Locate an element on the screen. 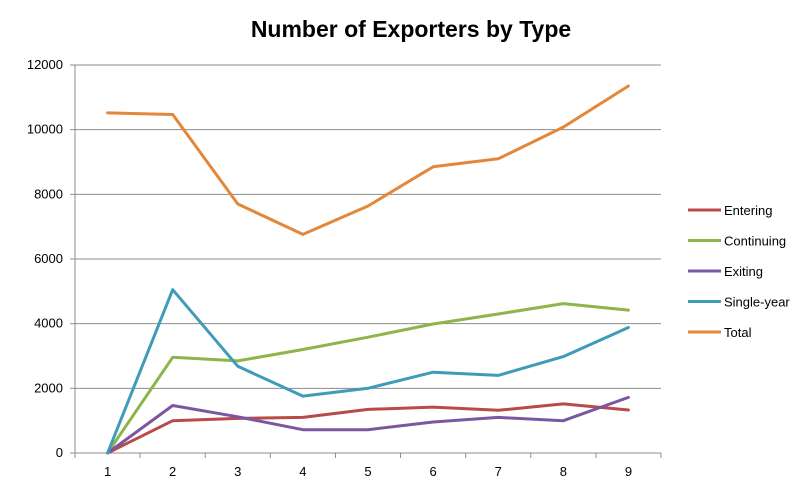 Image resolution: width=809 pixels, height=493 pixels. legend-label-continuing: Continuing is located at coordinates (755, 241).